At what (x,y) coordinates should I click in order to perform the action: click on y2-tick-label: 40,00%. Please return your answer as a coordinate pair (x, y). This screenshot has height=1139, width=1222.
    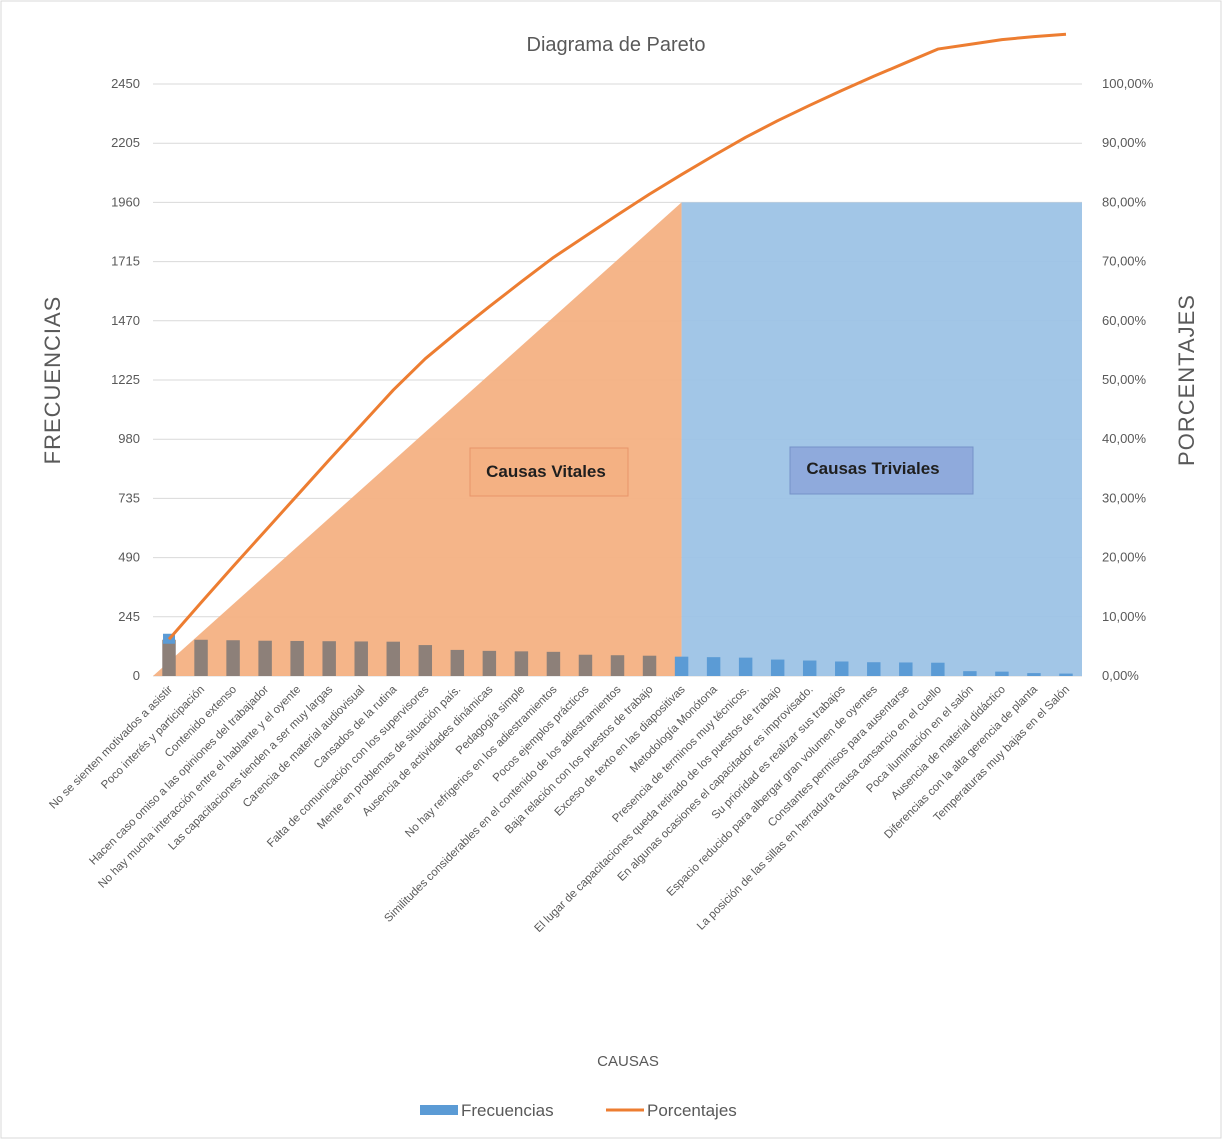
    Looking at the image, I should click on (1124, 438).